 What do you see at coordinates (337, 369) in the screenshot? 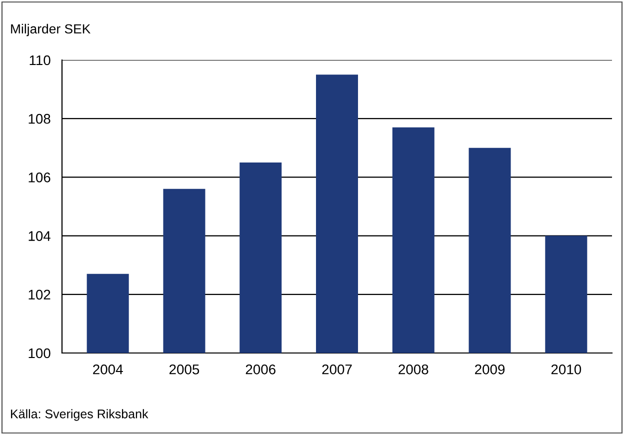
I see `x-tick-label: 2007` at bounding box center [337, 369].